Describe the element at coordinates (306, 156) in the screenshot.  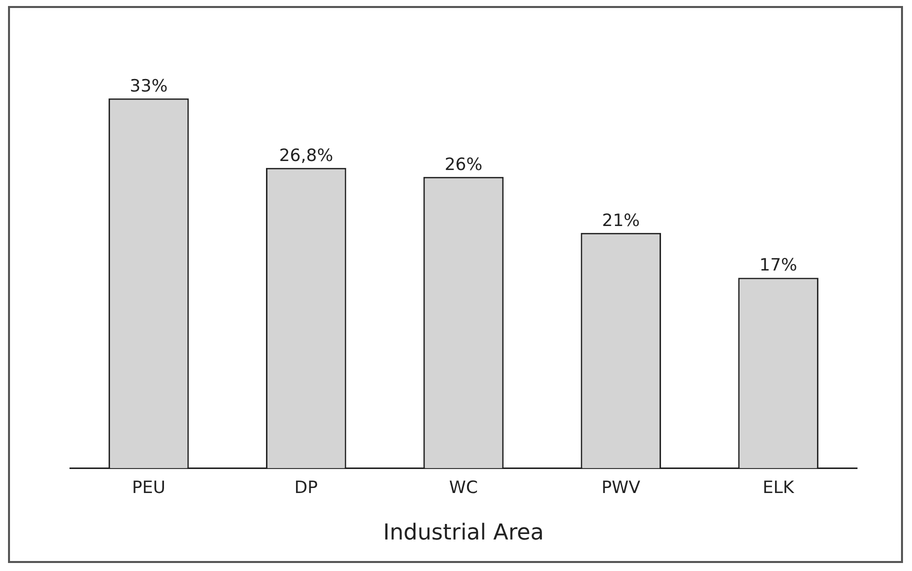
I see `data-label: 26,8%` at that location.